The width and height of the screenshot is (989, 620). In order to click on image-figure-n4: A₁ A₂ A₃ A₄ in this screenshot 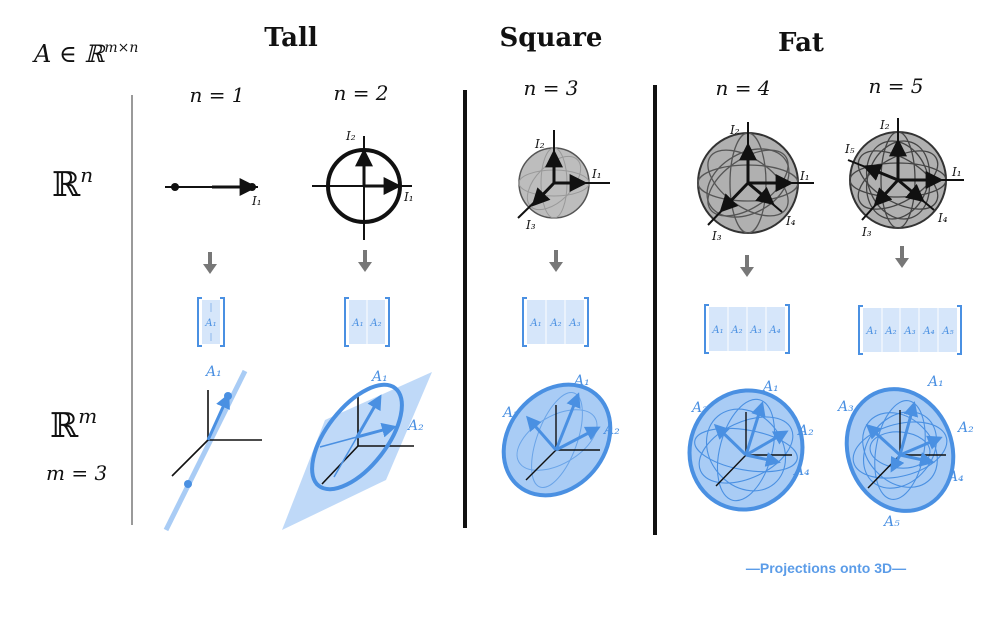, I will do `click(750, 445)`.